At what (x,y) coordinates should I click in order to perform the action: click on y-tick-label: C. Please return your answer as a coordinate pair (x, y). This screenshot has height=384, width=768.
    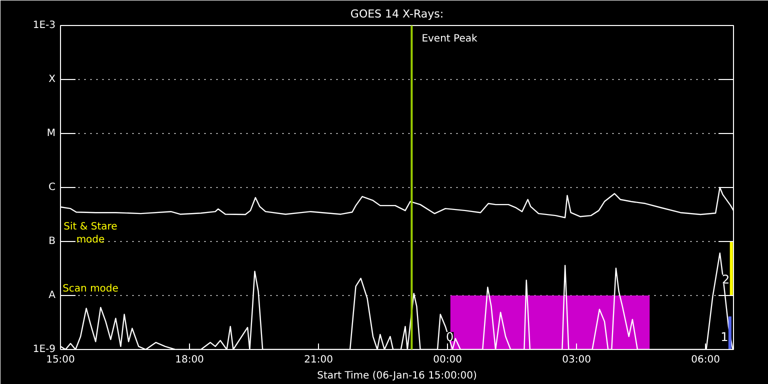
    Looking at the image, I should click on (52, 187).